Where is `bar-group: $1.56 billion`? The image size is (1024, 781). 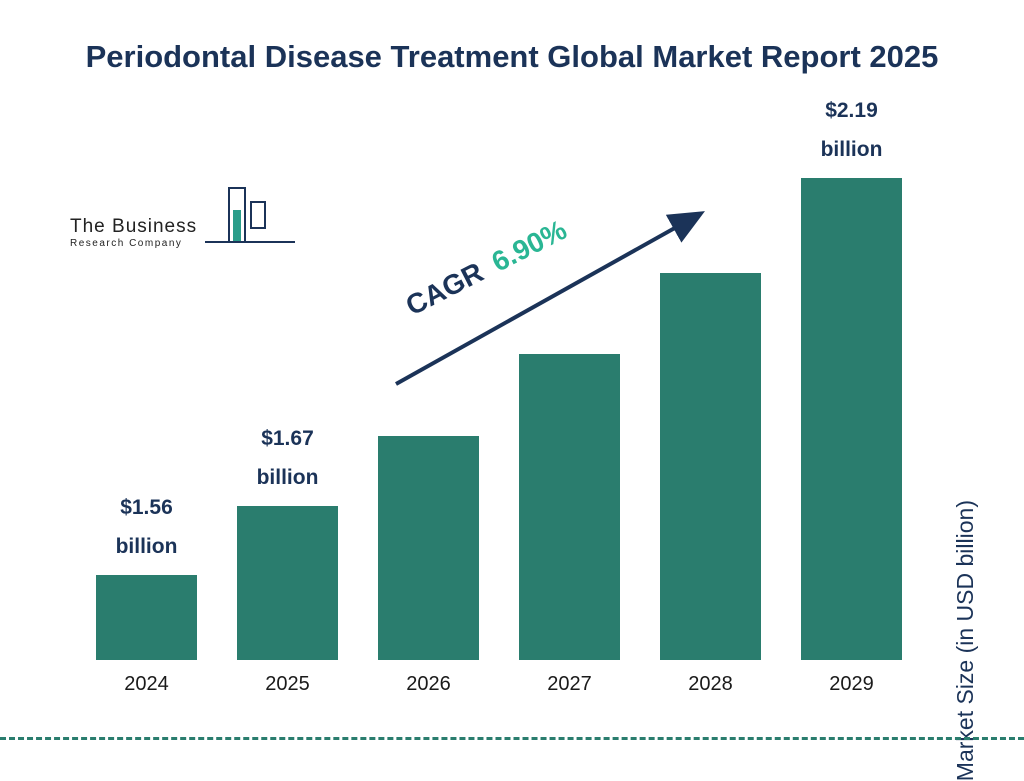
bar-group: $1.56 billion is located at coordinates (146, 574).